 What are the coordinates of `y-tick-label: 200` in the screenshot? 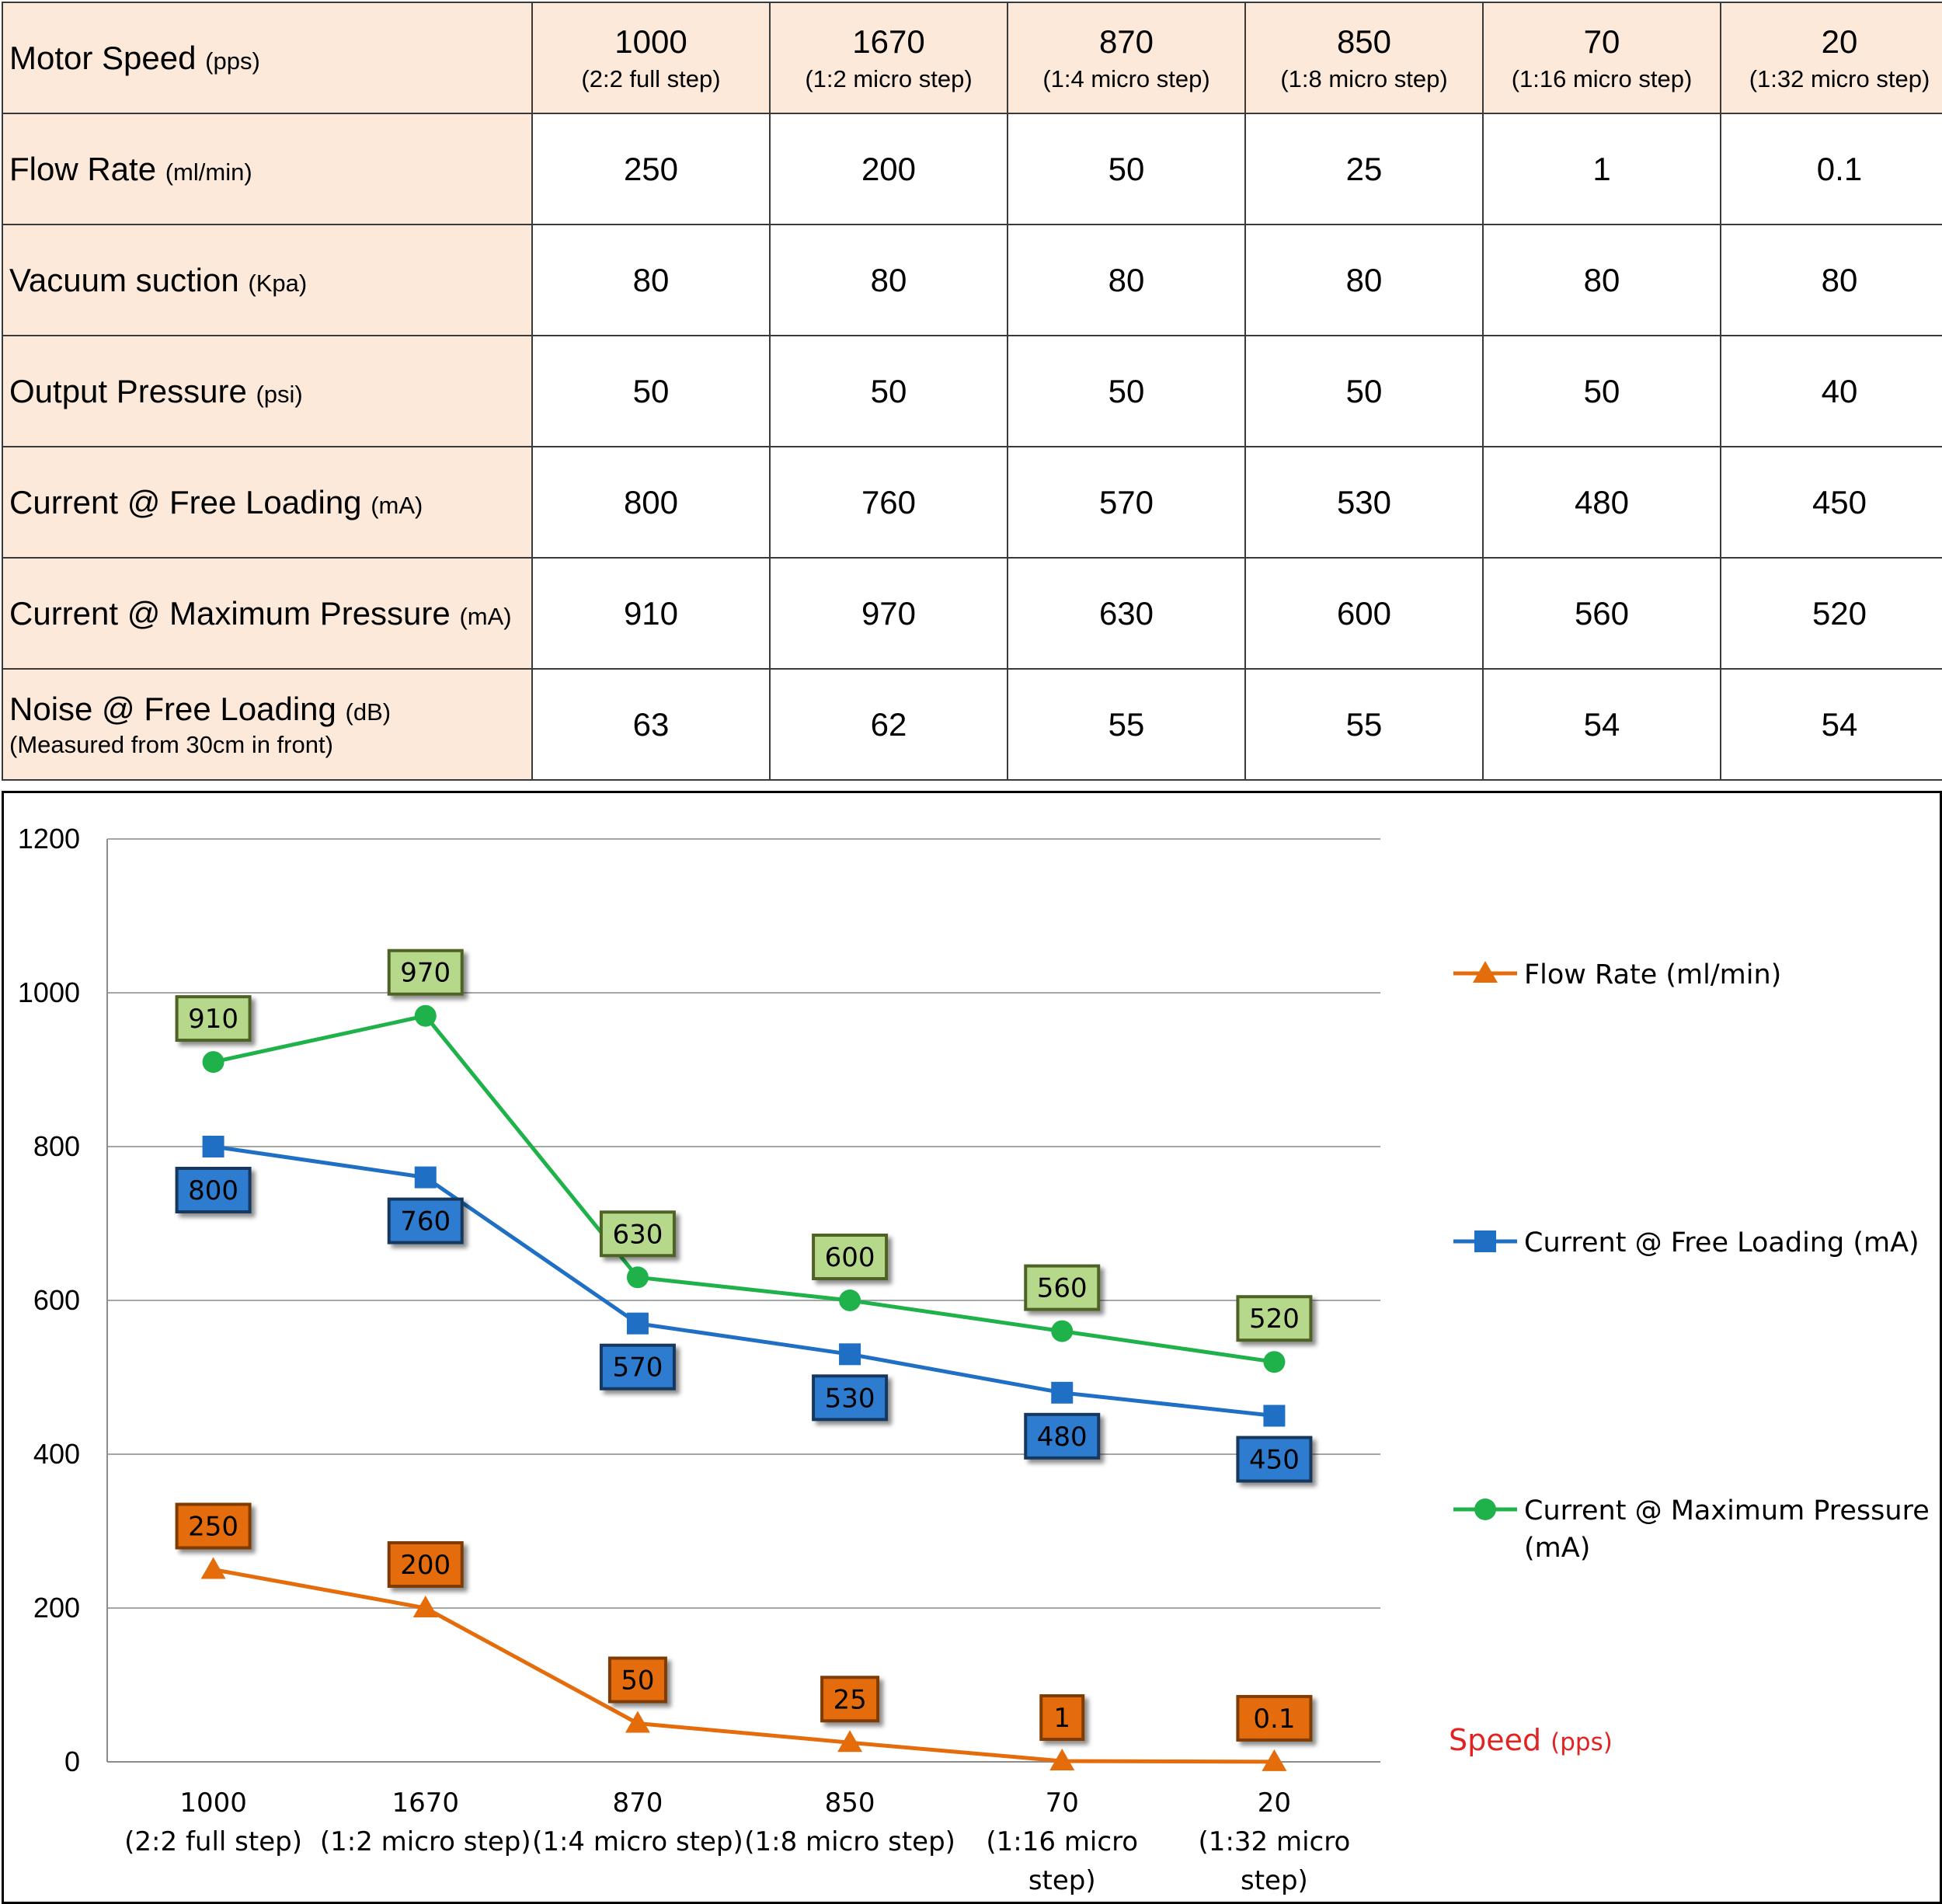 It's located at (56, 1608).